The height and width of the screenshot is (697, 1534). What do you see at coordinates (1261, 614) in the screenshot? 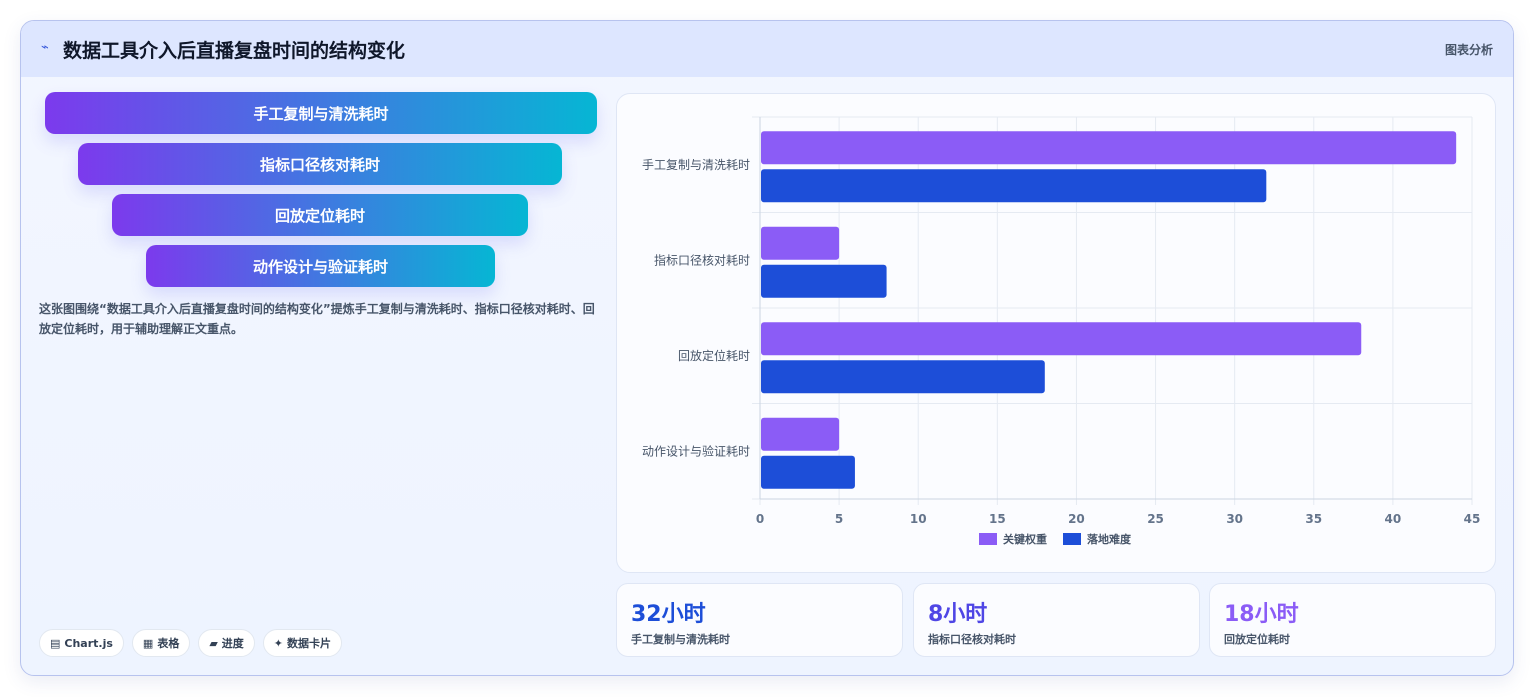
I see `stat-value: 18小时` at bounding box center [1261, 614].